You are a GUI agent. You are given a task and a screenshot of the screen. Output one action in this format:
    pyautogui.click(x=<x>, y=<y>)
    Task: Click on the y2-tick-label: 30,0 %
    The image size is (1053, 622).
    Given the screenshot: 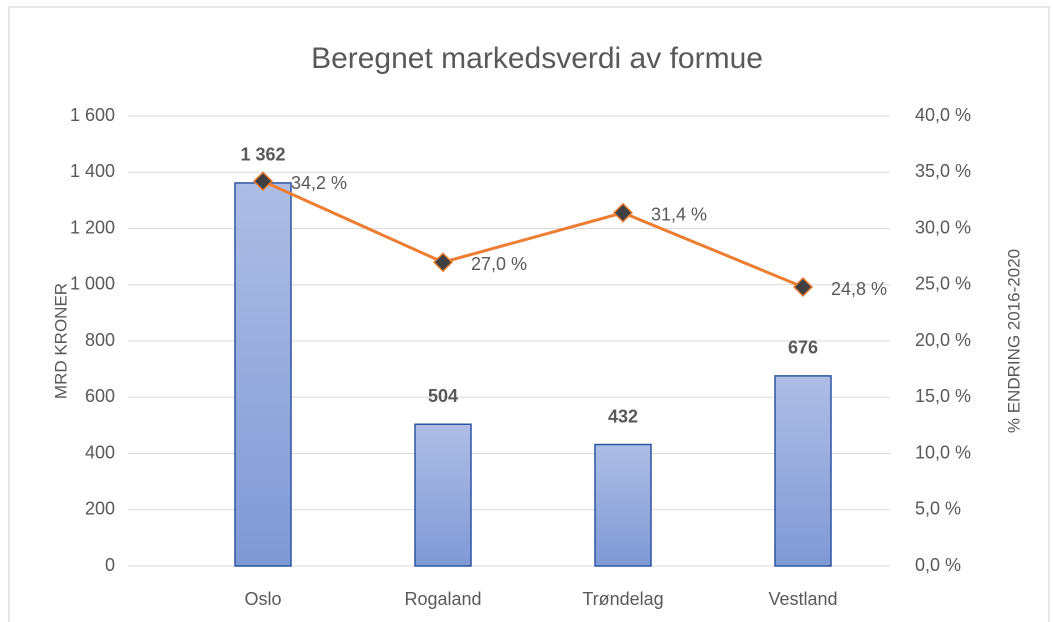 What is the action you would take?
    pyautogui.click(x=943, y=227)
    